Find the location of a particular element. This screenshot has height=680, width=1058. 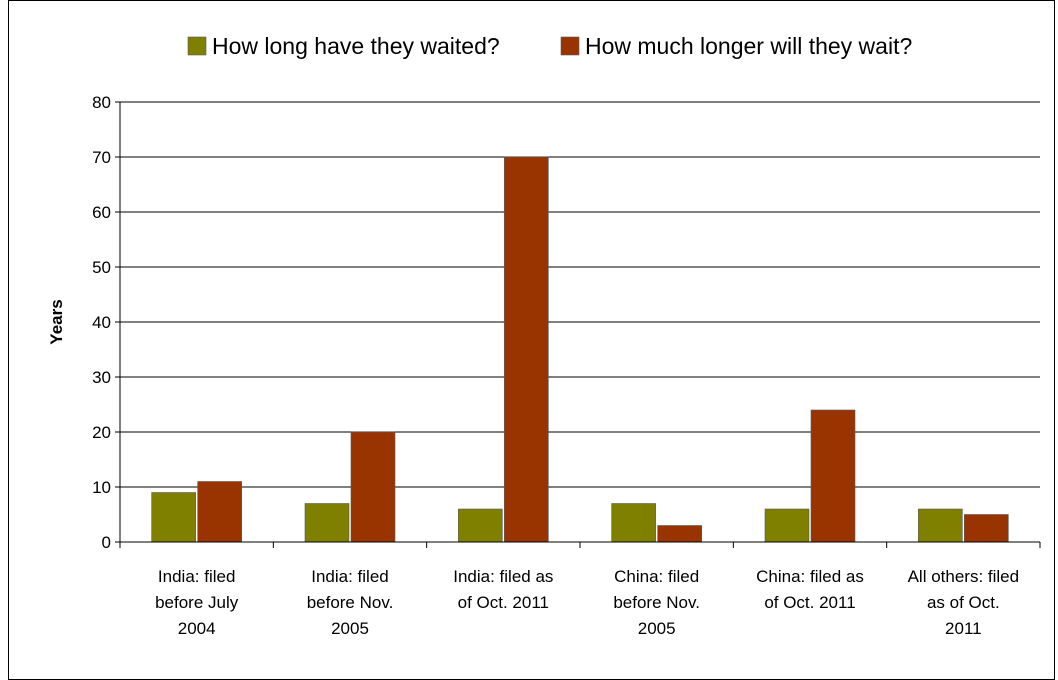

y-tick-label: 40 is located at coordinates (101, 322).